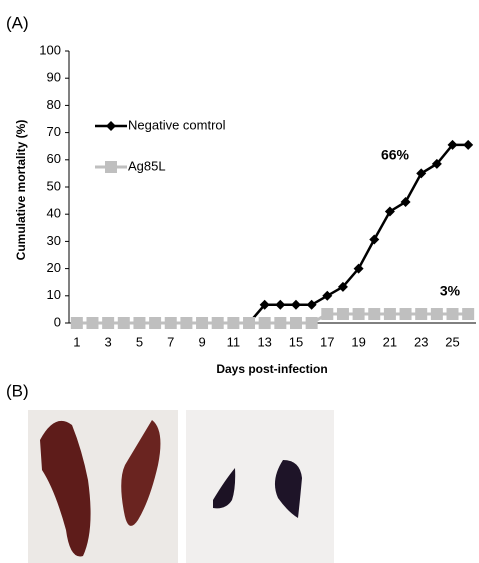 This screenshot has height=563, width=479. I want to click on x-tick-label: 5, so click(139, 341).